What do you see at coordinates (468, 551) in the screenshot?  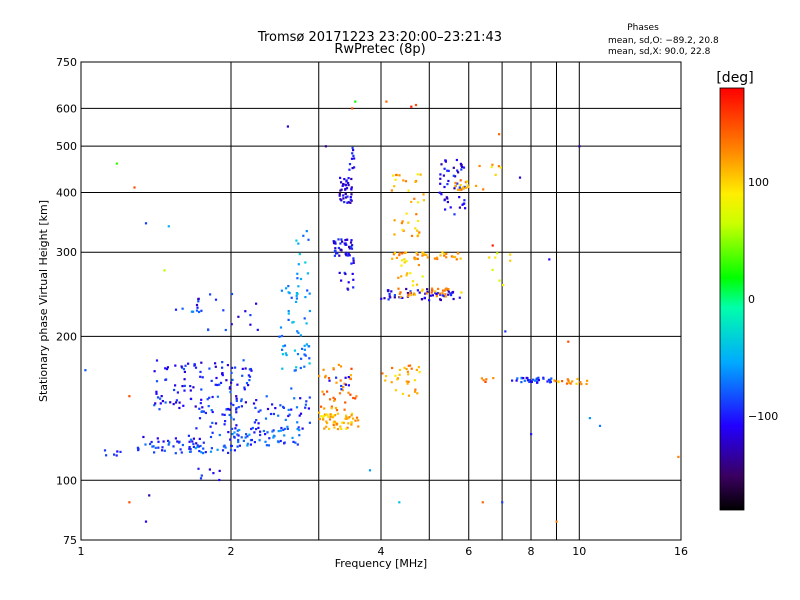 I see `x-tick-label: 6` at bounding box center [468, 551].